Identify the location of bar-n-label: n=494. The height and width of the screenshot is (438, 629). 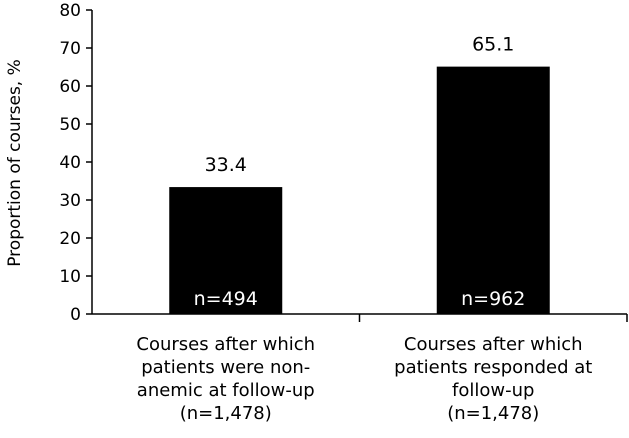
(226, 299).